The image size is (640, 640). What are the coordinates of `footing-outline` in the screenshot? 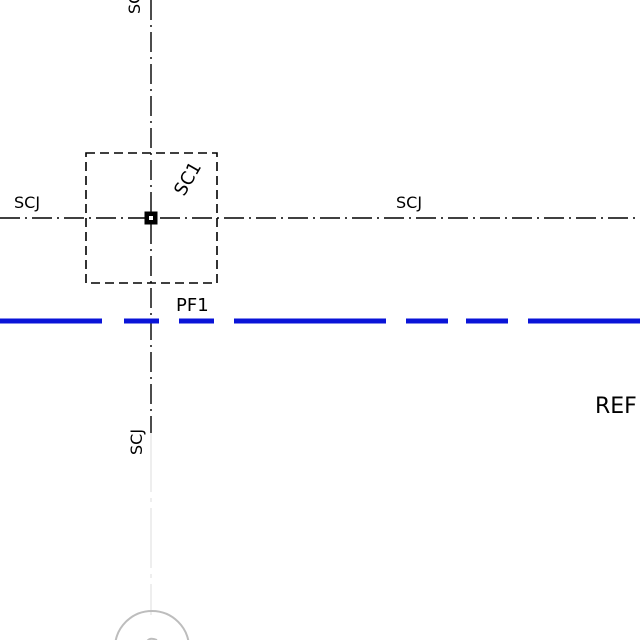 It's located at (151, 218).